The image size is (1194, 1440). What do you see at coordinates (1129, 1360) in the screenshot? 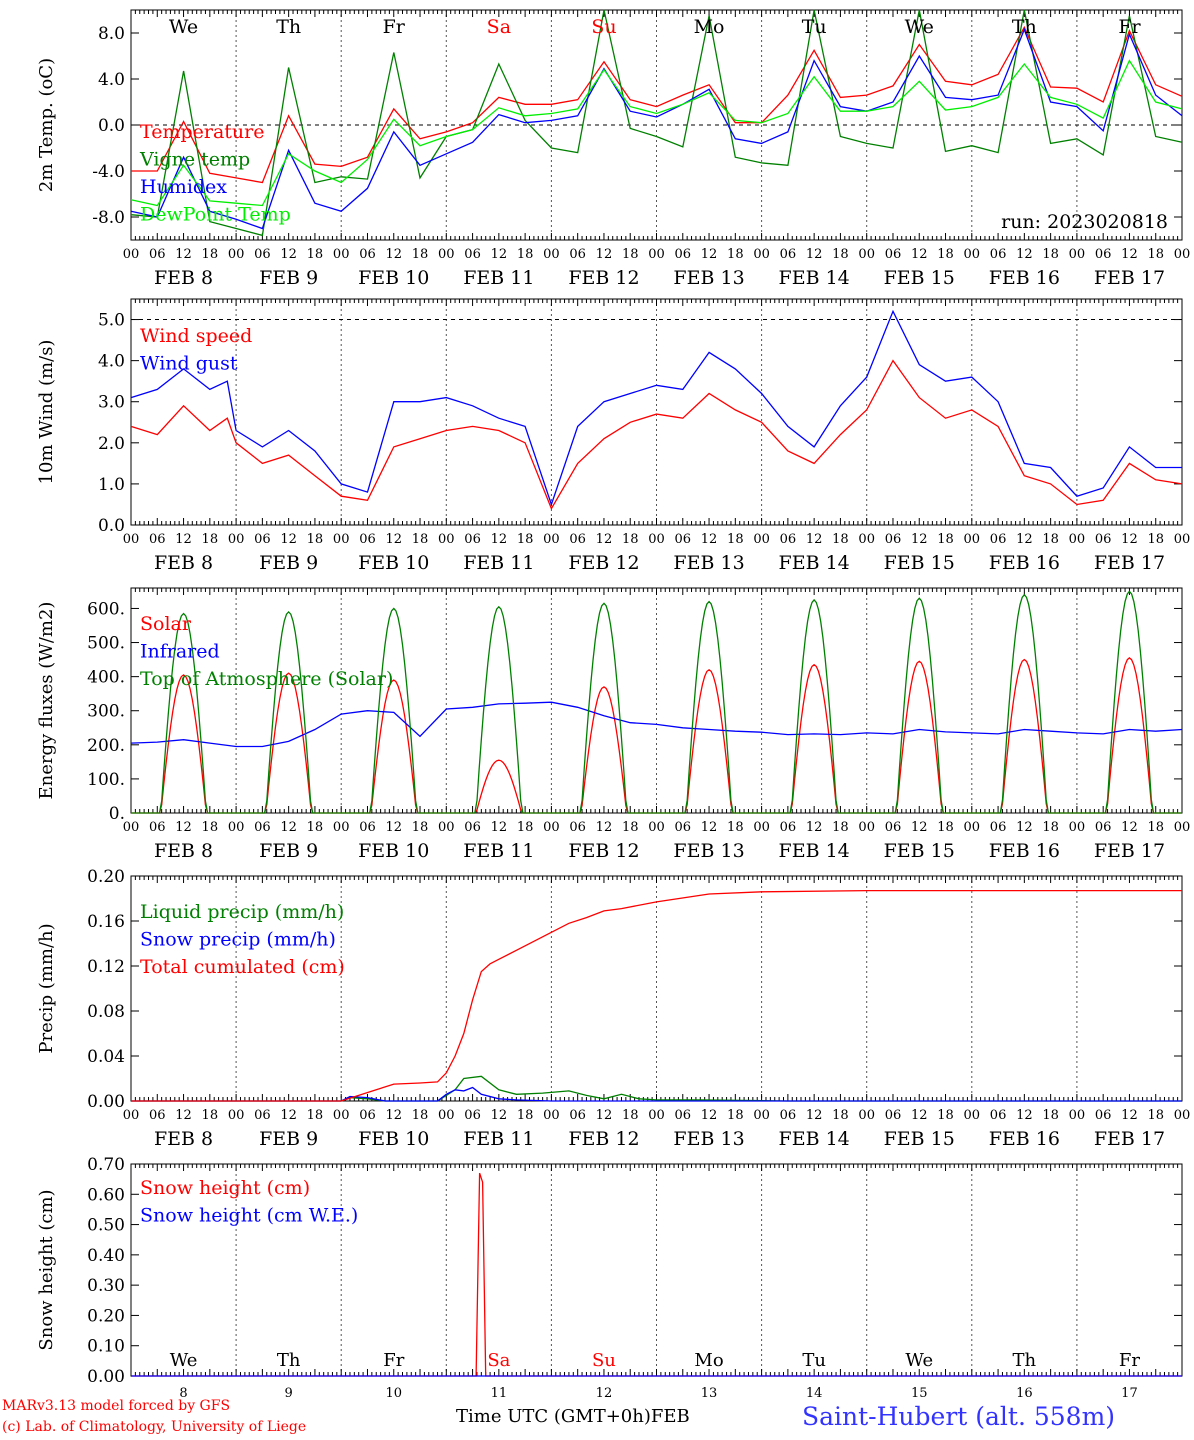
I see `weekday-label-bottom: Fr` at bounding box center [1129, 1360].